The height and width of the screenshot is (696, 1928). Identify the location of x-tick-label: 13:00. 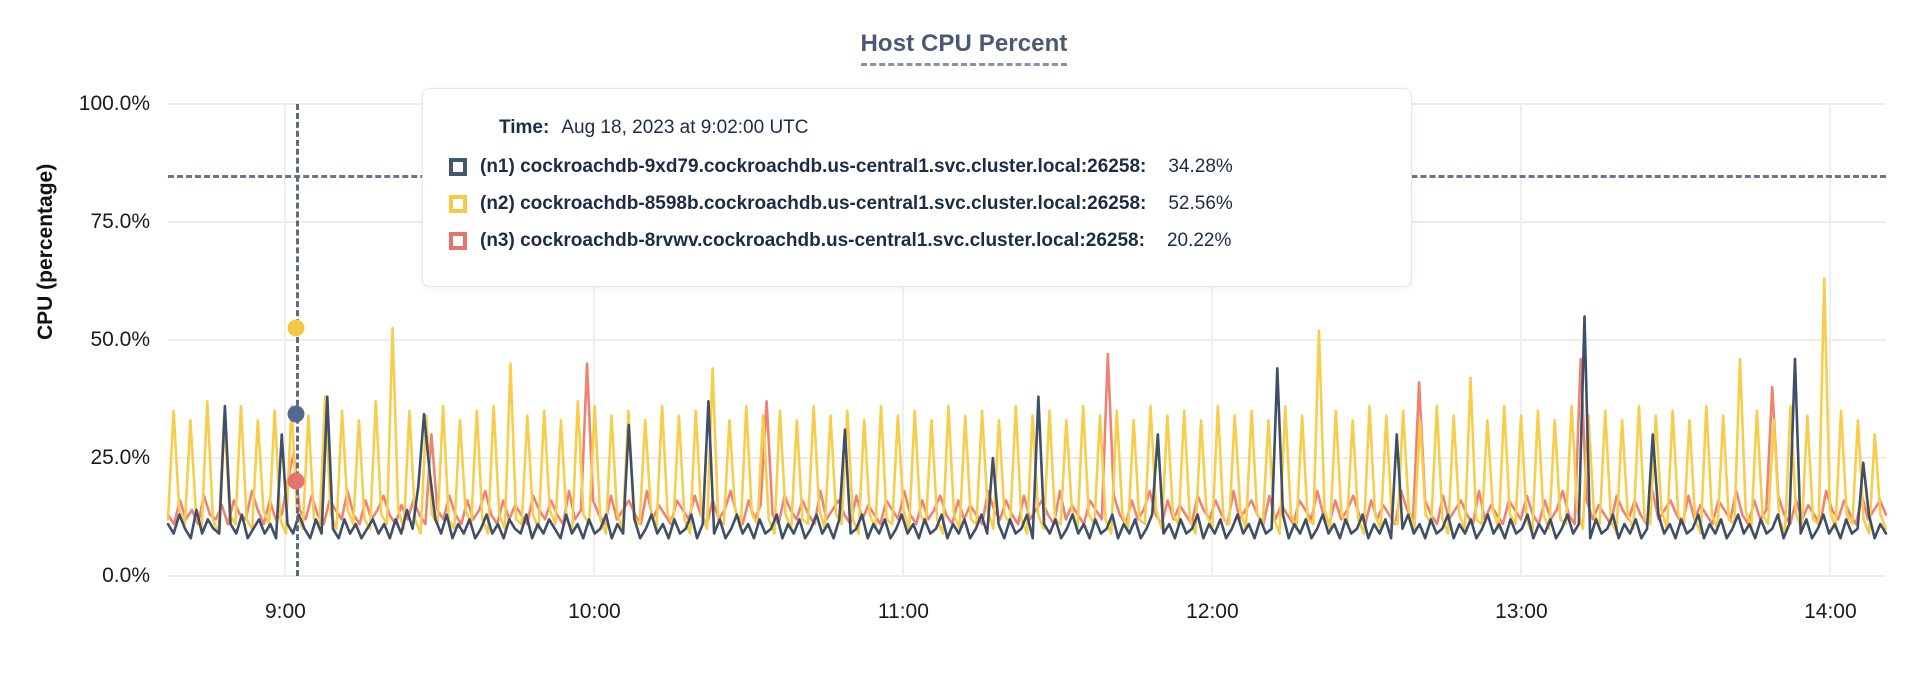
(1521, 611).